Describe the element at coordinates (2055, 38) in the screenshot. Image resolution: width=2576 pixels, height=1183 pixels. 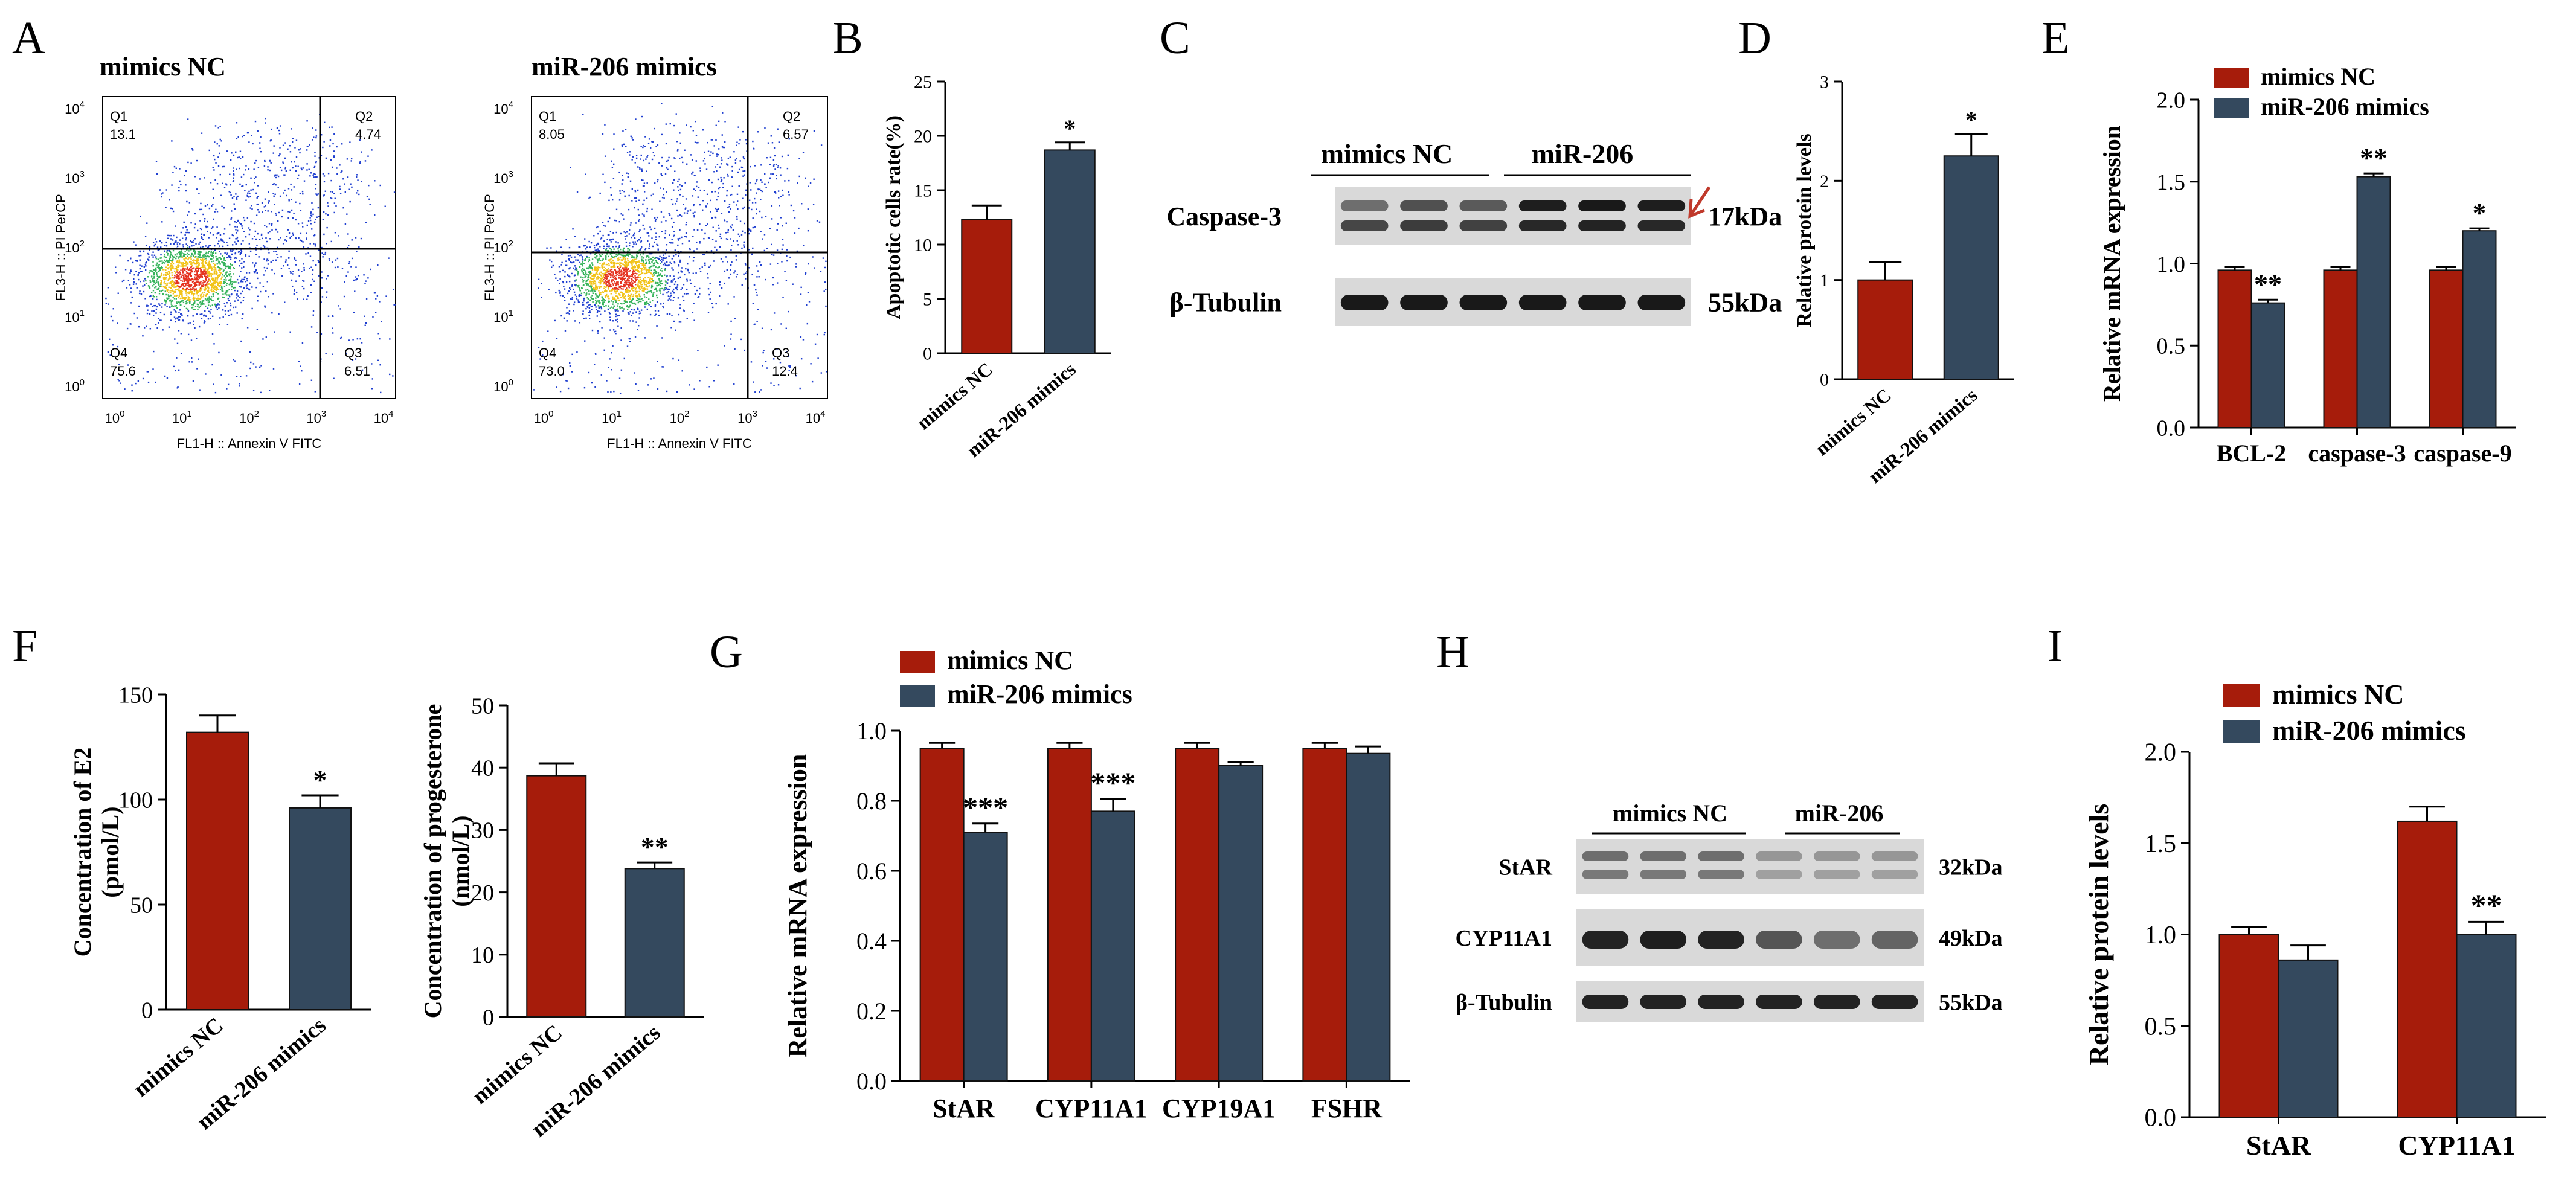
I see `panel-letter: E` at that location.